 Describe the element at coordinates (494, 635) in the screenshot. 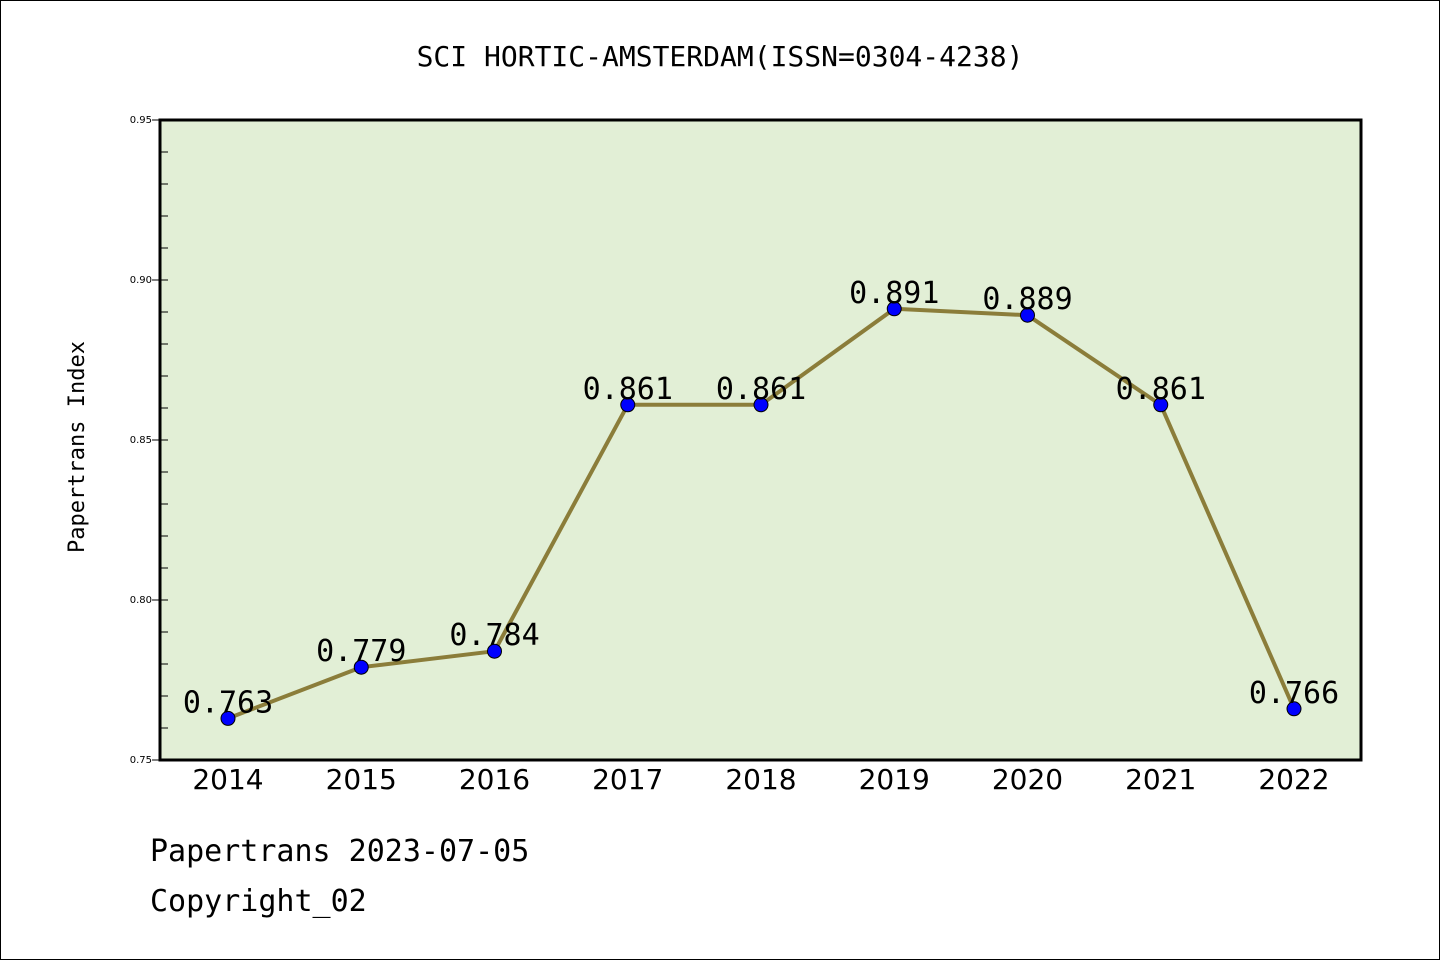

I see `data-label: 0.784` at that location.